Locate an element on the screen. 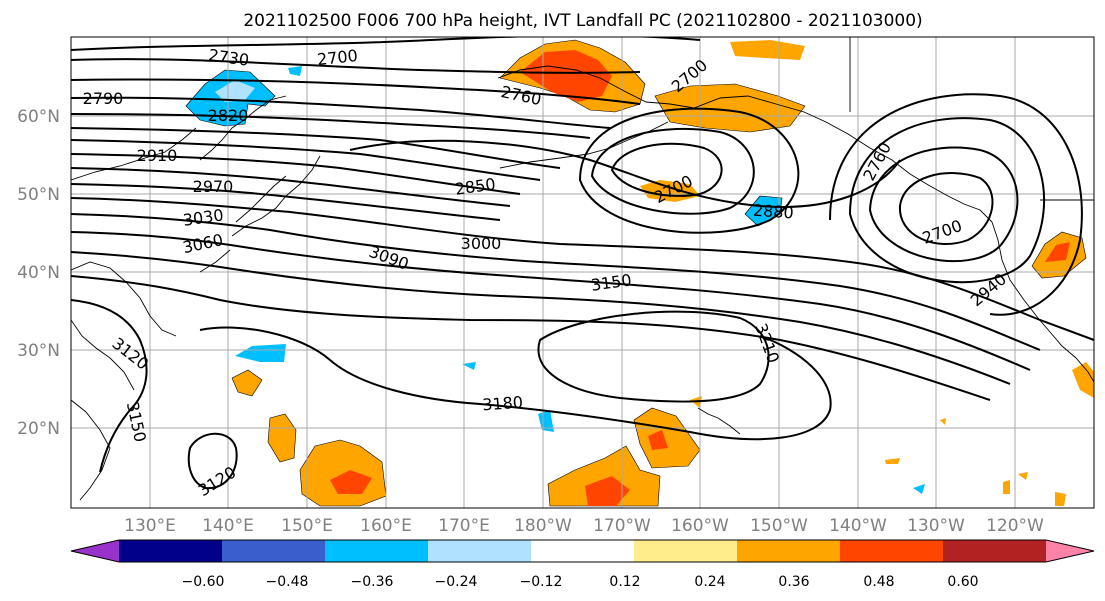 Image resolution: width=1105 pixels, height=601 pixels. lat-label: 40°N is located at coordinates (38, 273).